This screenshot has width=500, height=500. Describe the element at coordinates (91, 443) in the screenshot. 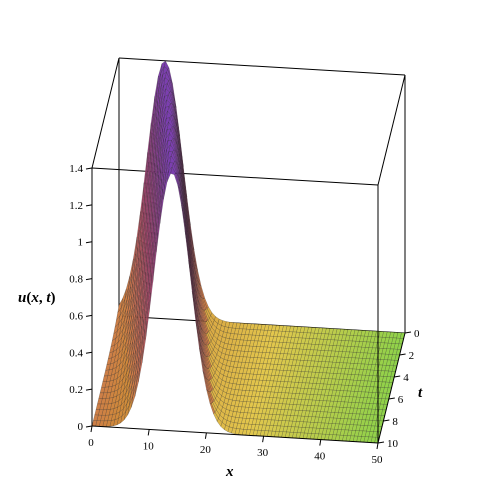

I see `x-tick-label: 0` at that location.